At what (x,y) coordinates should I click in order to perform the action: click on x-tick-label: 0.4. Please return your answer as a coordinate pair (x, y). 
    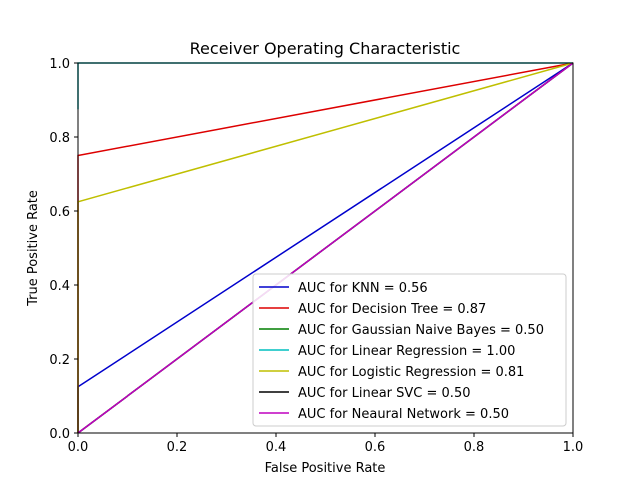
    Looking at the image, I should click on (276, 447).